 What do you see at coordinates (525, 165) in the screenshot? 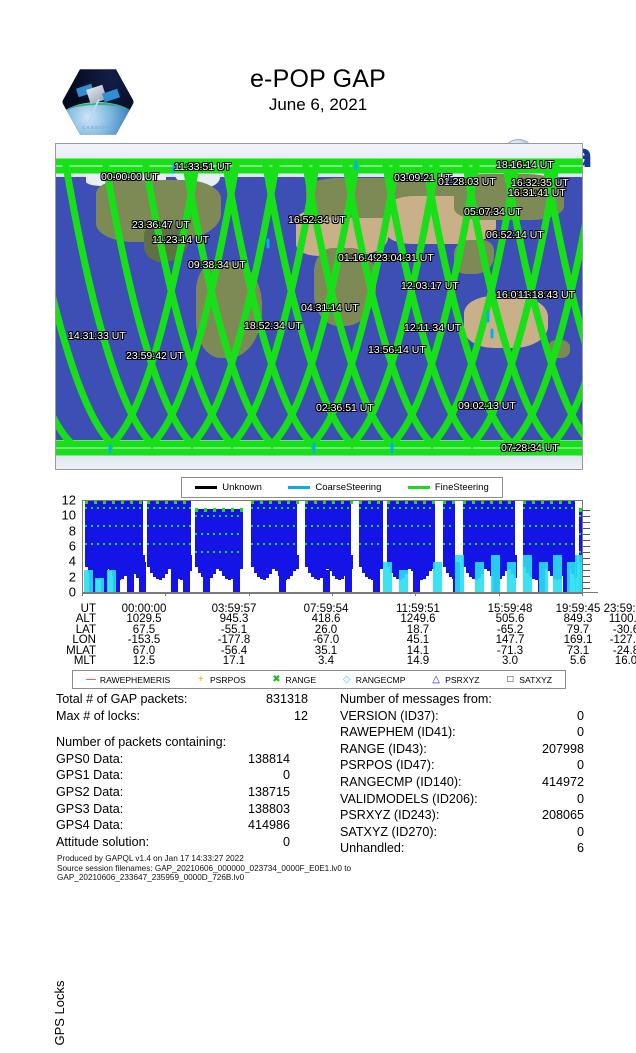
I see `map-pass-label: 18:16:14 UT` at bounding box center [525, 165].